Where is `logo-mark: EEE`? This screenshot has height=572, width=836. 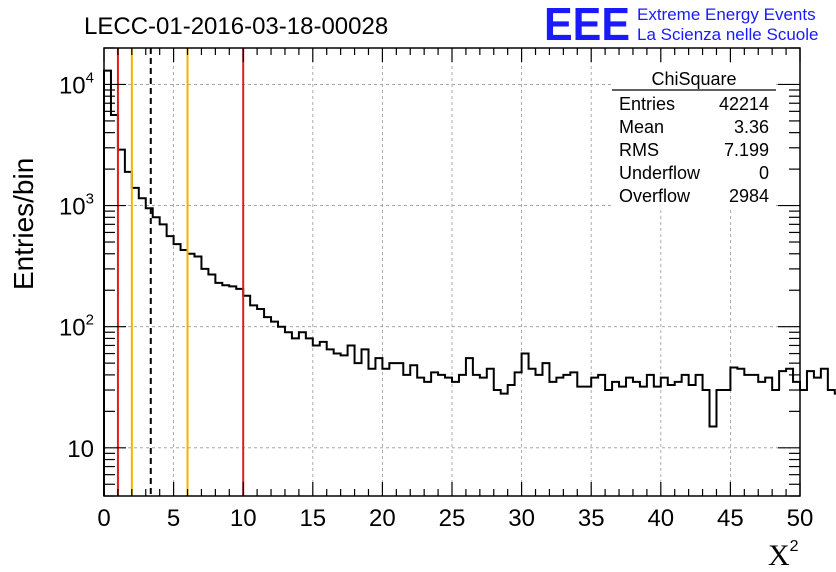 logo-mark: EEE is located at coordinates (587, 25).